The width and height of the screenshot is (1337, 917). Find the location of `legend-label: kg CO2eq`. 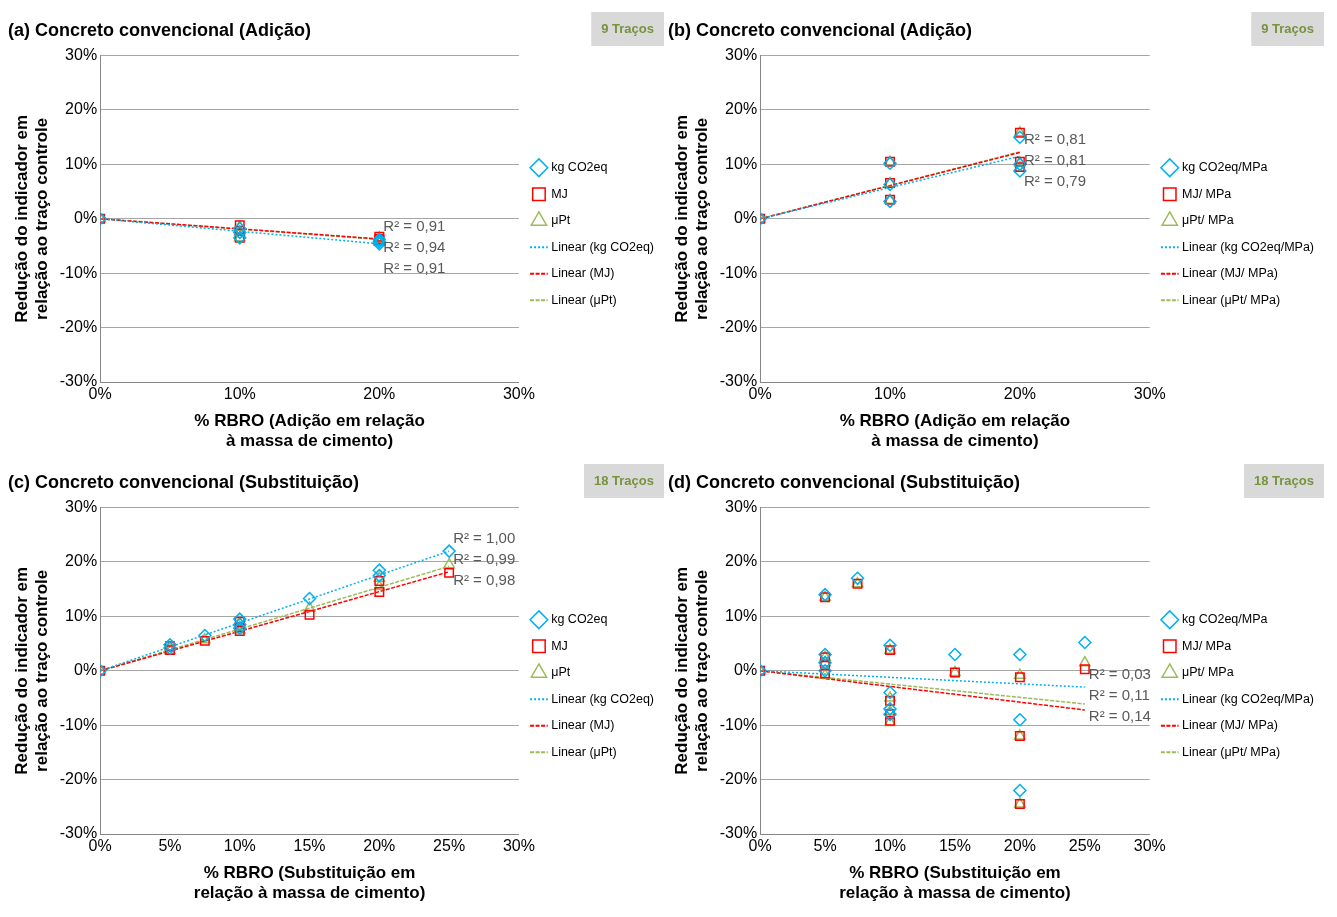

legend-label: kg CO2eq is located at coordinates (579, 619).